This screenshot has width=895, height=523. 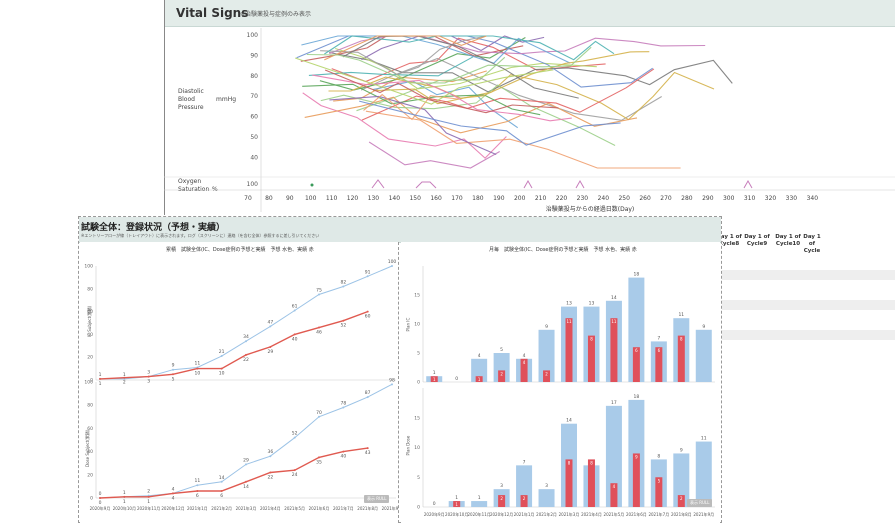 I want to click on cum-y-tick-label: 60, so click(x=90, y=429).